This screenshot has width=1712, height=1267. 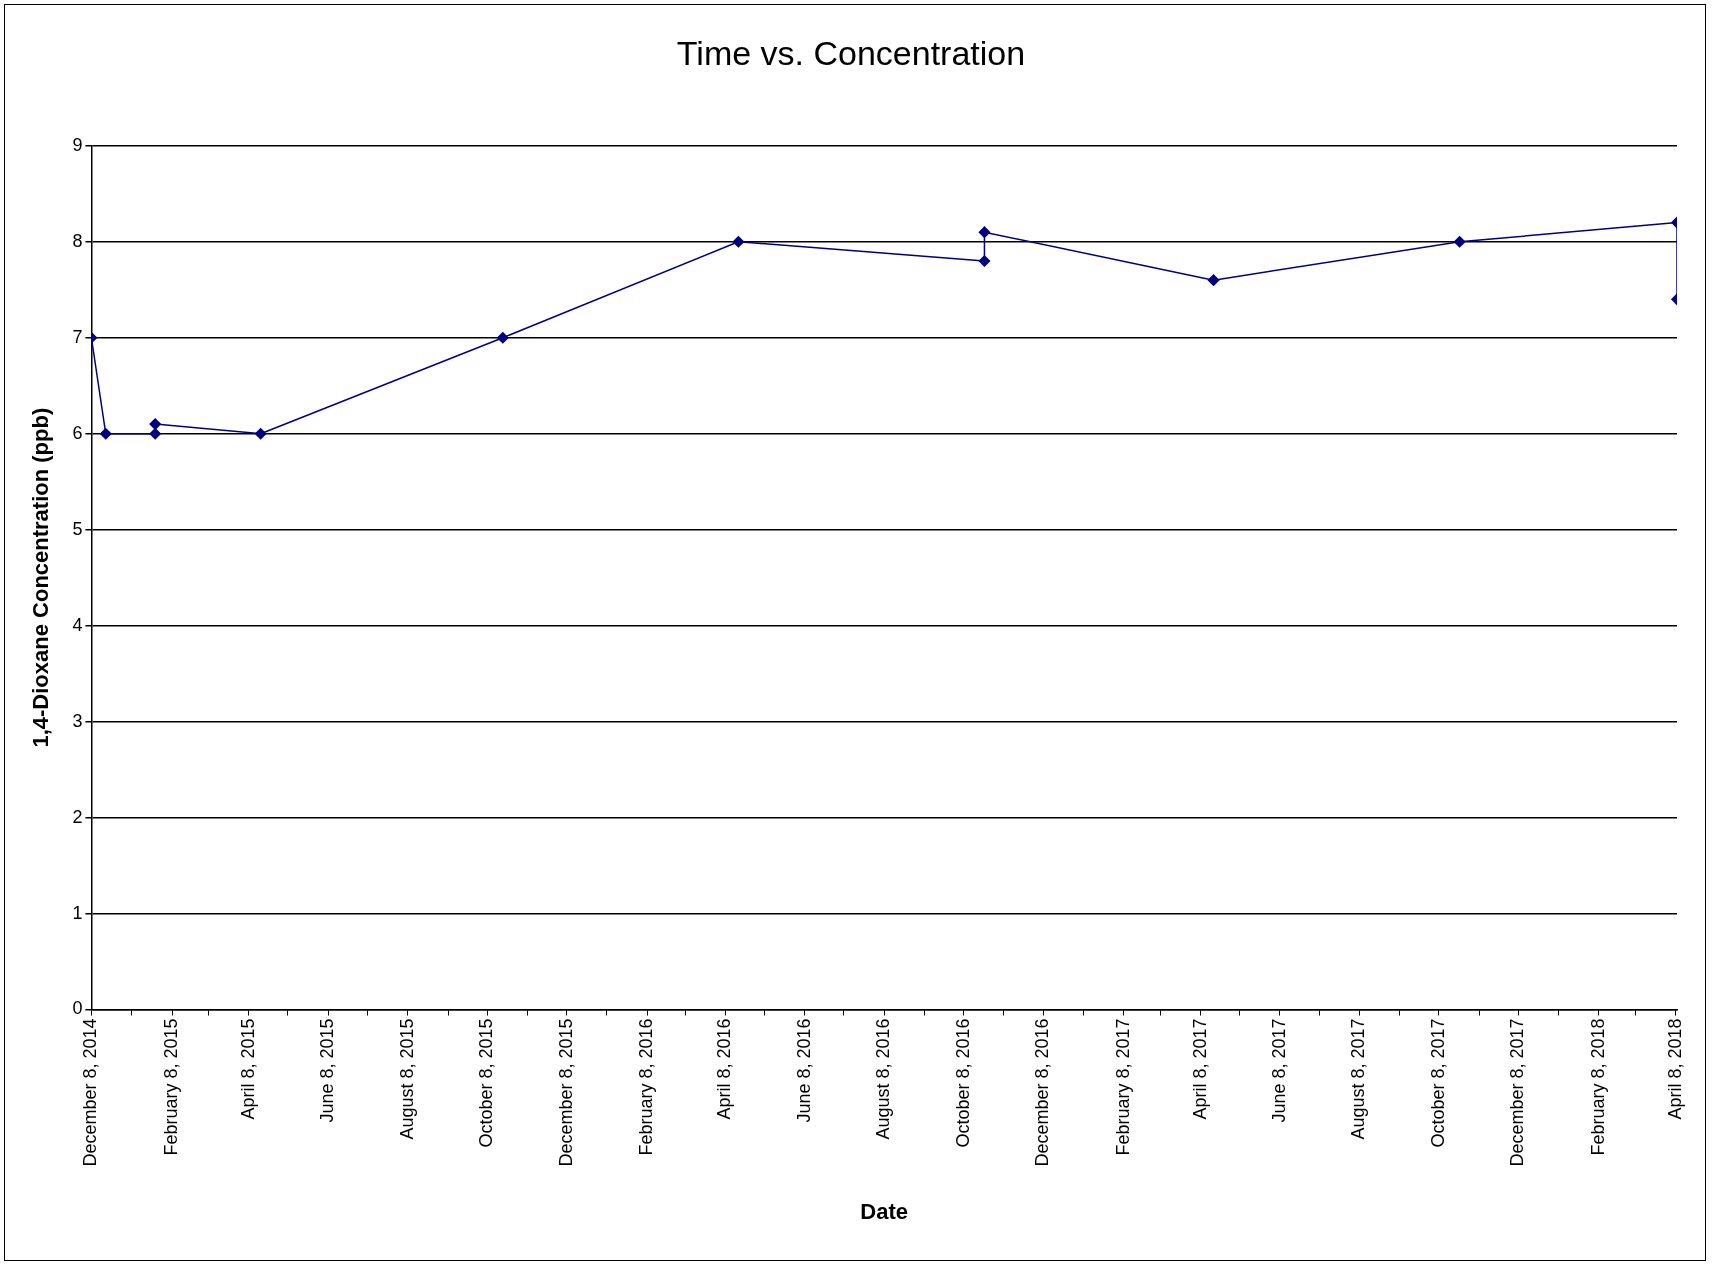 What do you see at coordinates (1041, 1092) in the screenshot?
I see `x-tick-label: December 8, 2016` at bounding box center [1041, 1092].